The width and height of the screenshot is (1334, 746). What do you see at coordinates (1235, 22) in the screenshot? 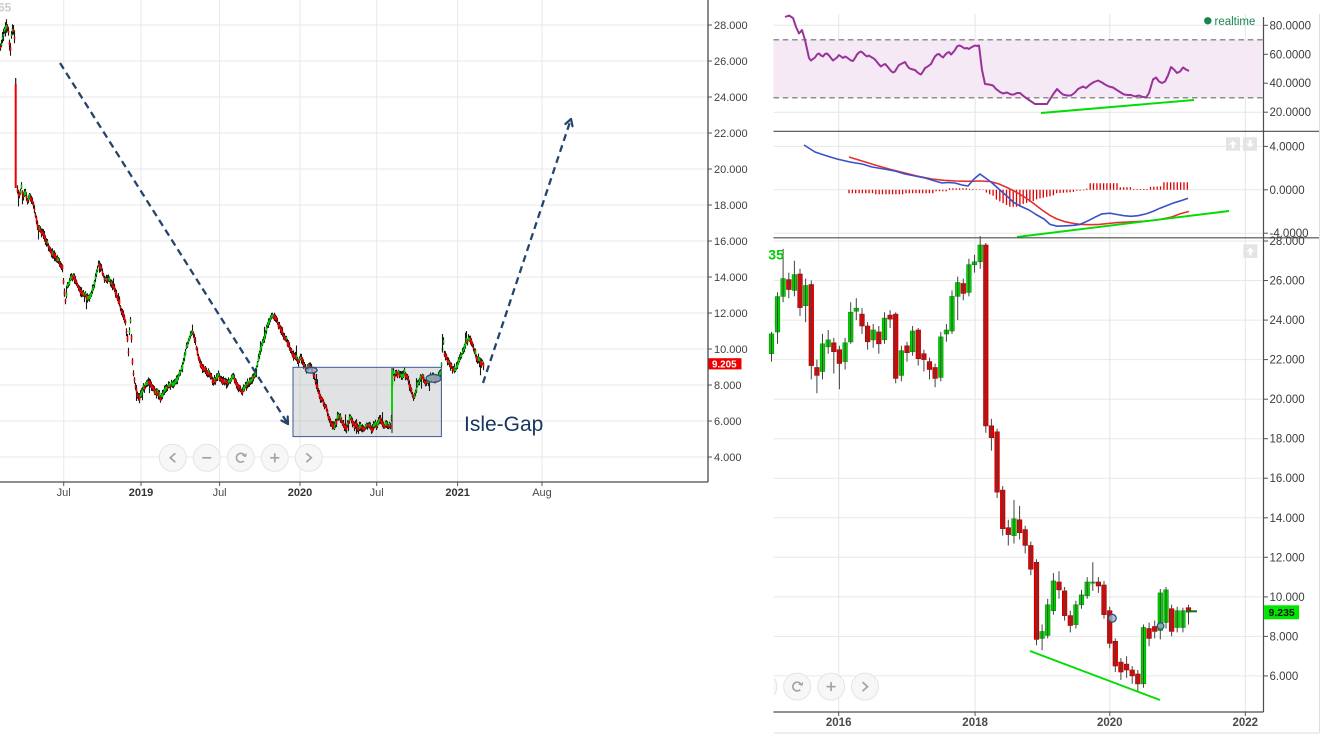
I see `svg-text: realtime` at bounding box center [1235, 22].